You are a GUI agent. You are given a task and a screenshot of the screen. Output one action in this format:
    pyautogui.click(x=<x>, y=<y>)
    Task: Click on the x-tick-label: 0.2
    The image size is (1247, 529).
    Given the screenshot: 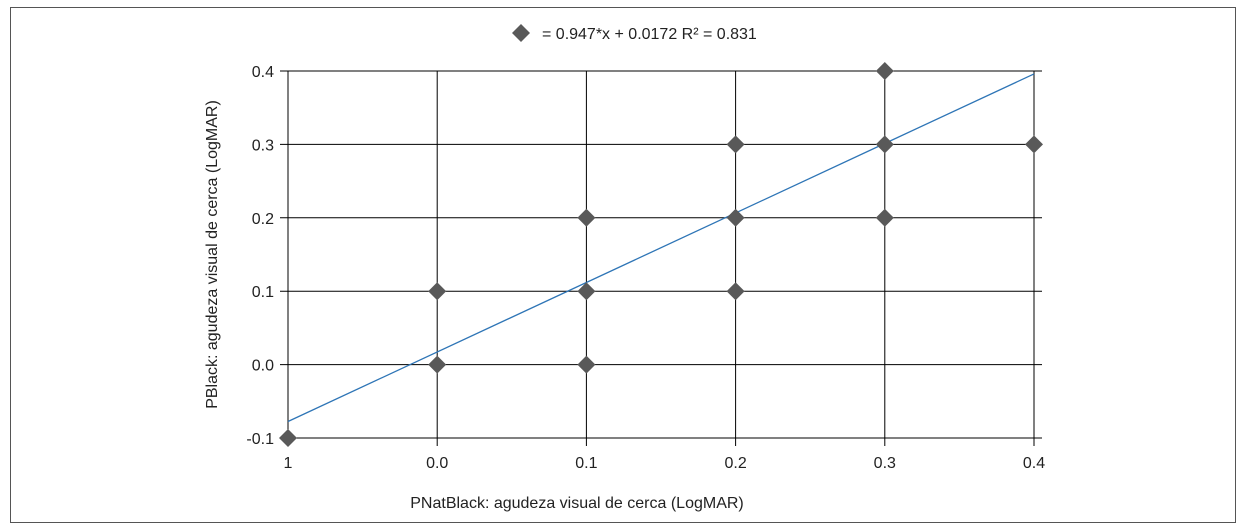 What is the action you would take?
    pyautogui.click(x=735, y=463)
    